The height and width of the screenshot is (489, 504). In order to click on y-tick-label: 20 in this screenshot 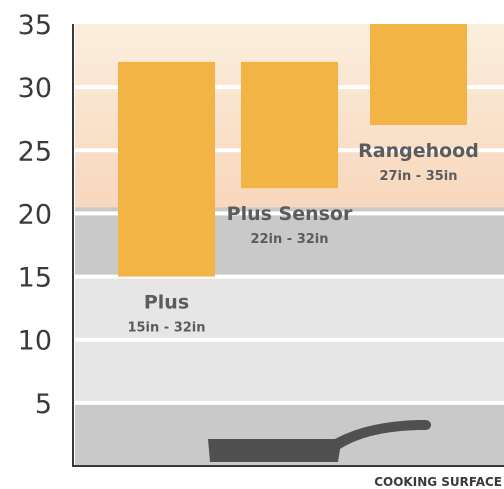, I will do `click(35, 214)`.